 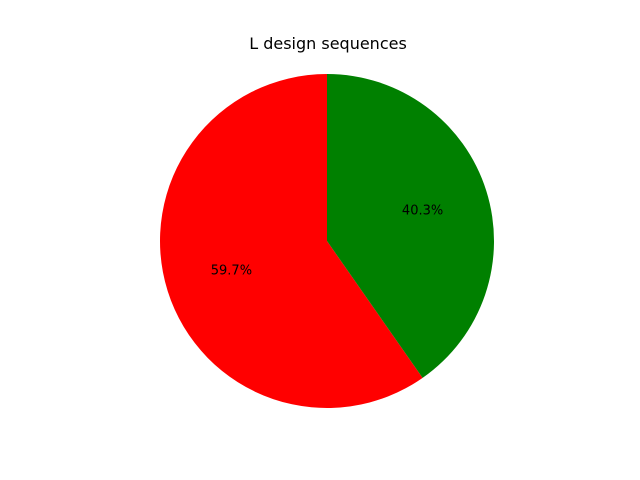 What do you see at coordinates (328, 43) in the screenshot?
I see `chart-title: L design sequences` at bounding box center [328, 43].